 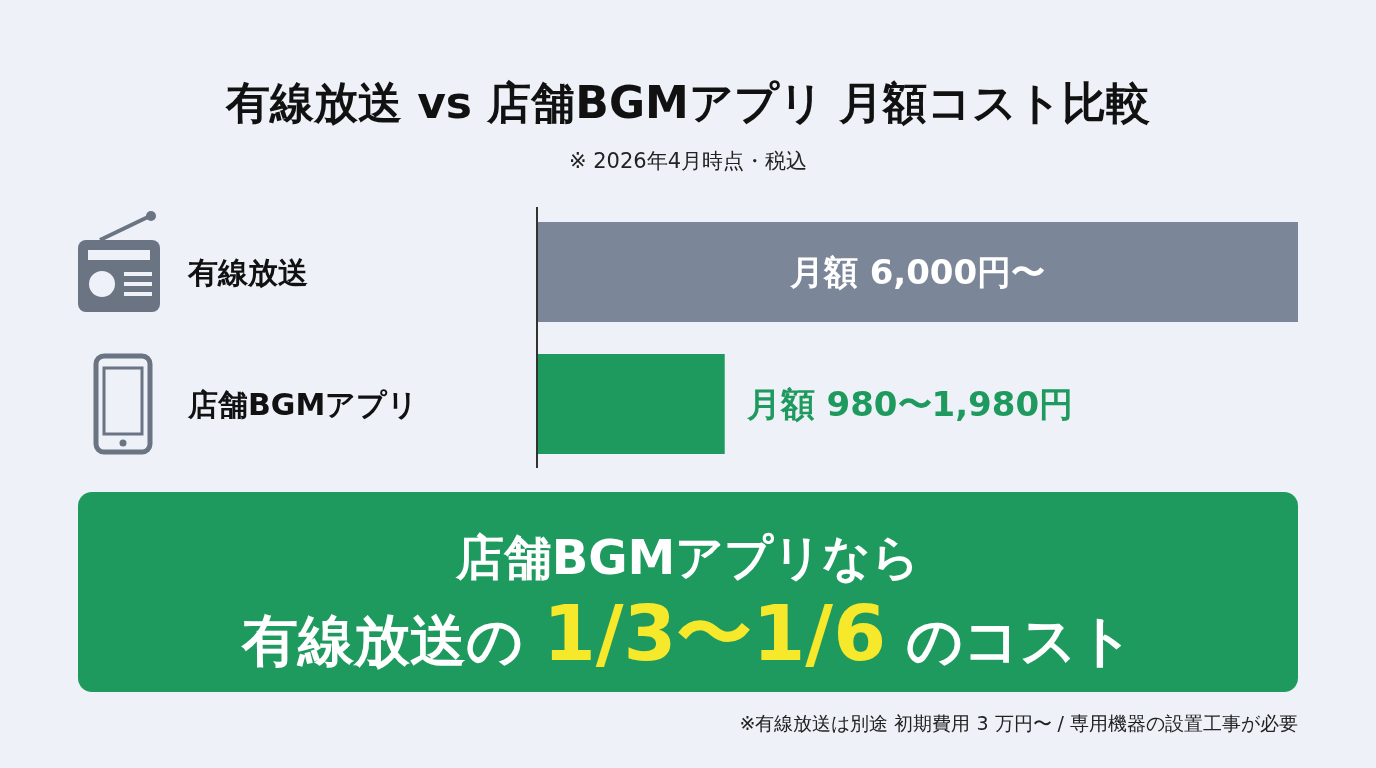 I want to click on data-label: 月額 6,000円〜, so click(x=917, y=272).